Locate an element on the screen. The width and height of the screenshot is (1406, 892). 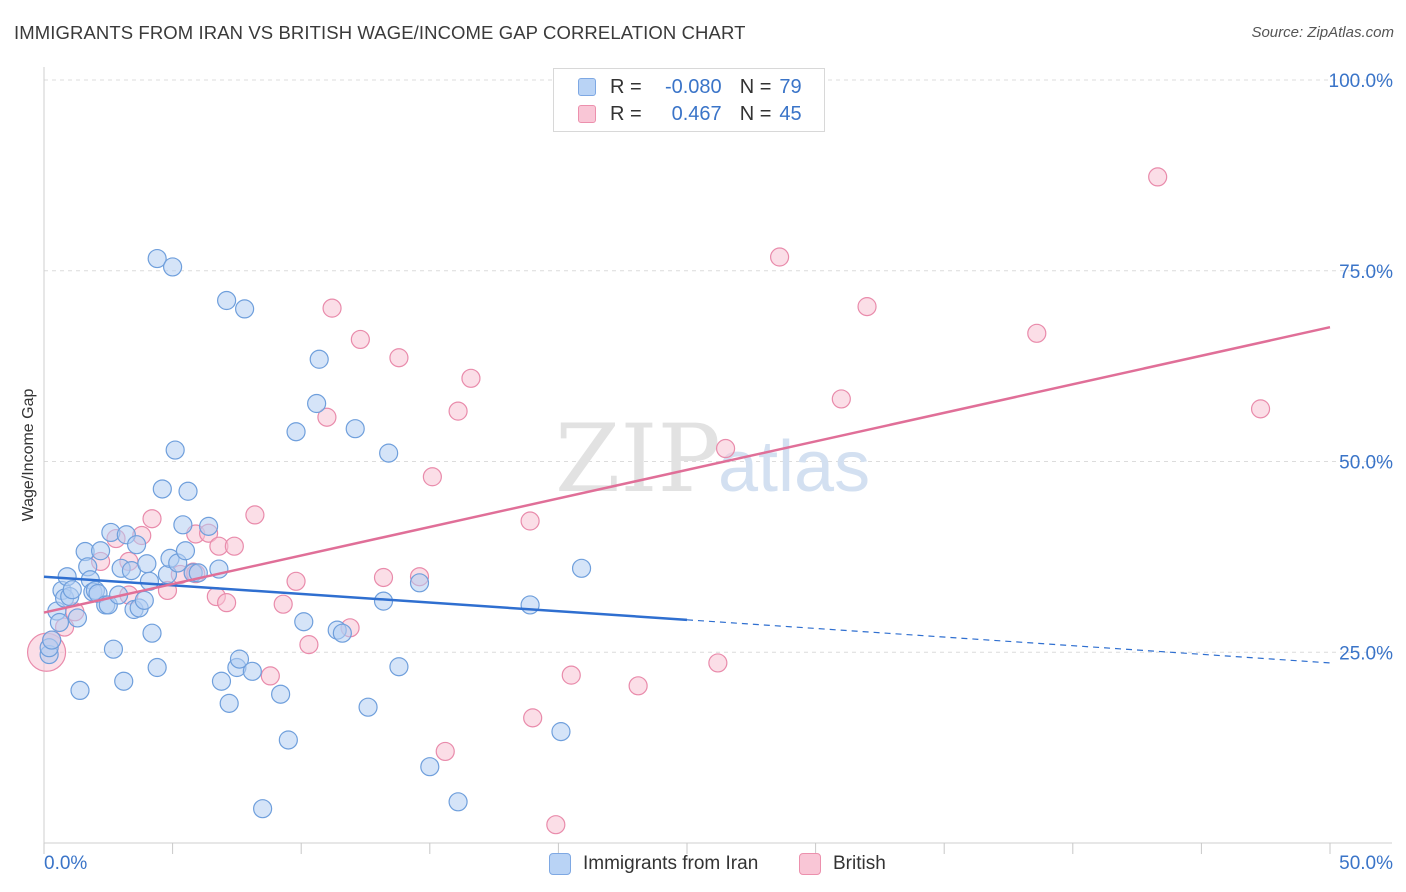
bottom-legend-british: British is located at coordinates (842, 864).